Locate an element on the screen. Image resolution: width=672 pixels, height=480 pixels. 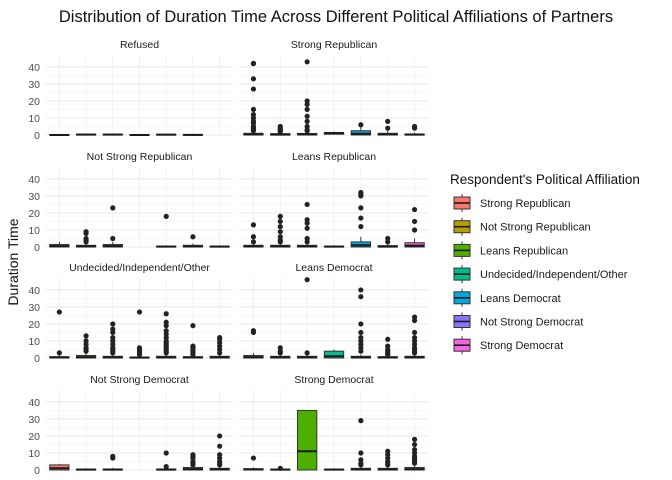
legend-title: Respondent's Political Affiliation is located at coordinates (545, 179).